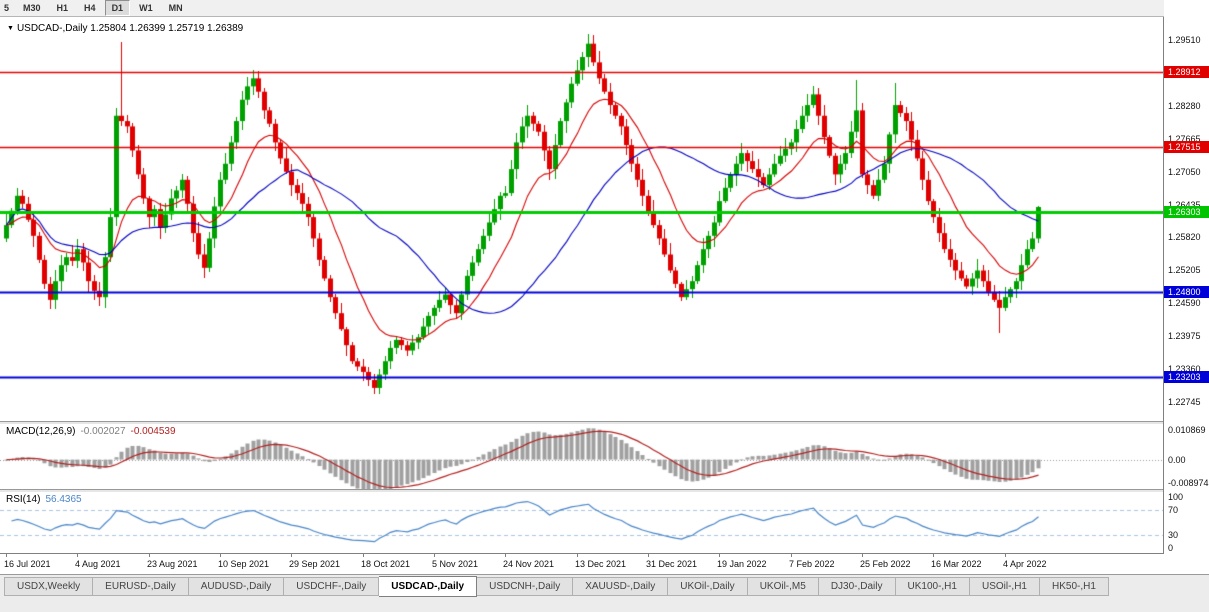 The image size is (1209, 612). I want to click on timeframe-button-w1: W1, so click(146, 8).